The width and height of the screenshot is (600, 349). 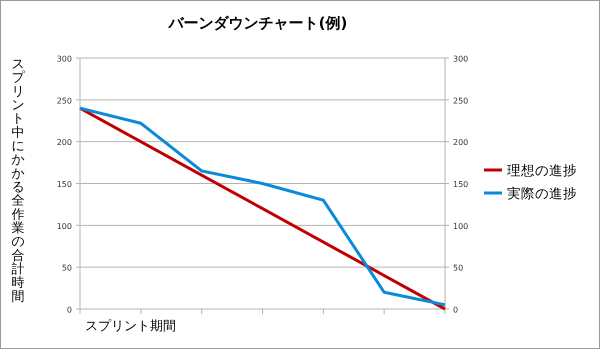 What do you see at coordinates (69, 310) in the screenshot?
I see `y-tick-label: 0` at bounding box center [69, 310].